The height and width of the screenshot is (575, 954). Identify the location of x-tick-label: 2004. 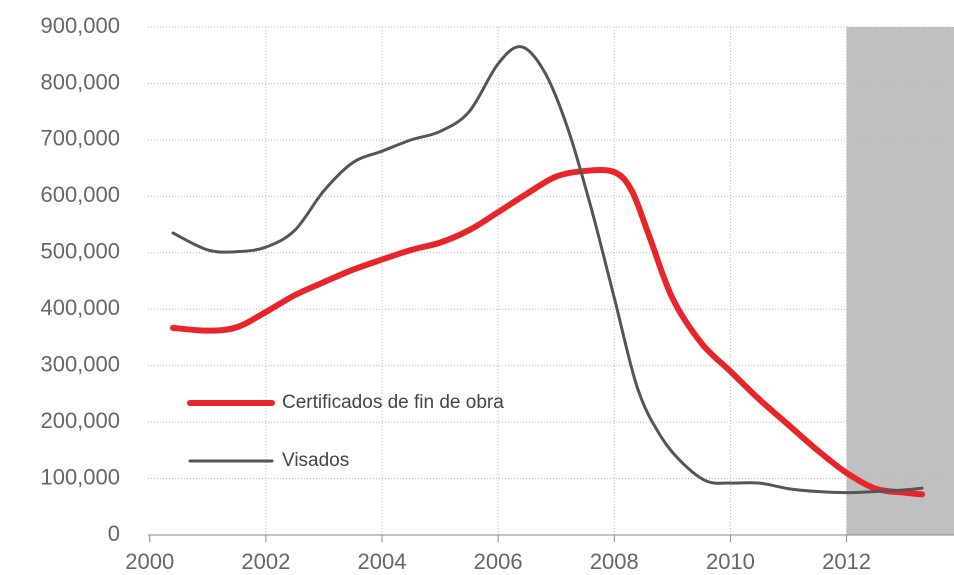
(382, 561).